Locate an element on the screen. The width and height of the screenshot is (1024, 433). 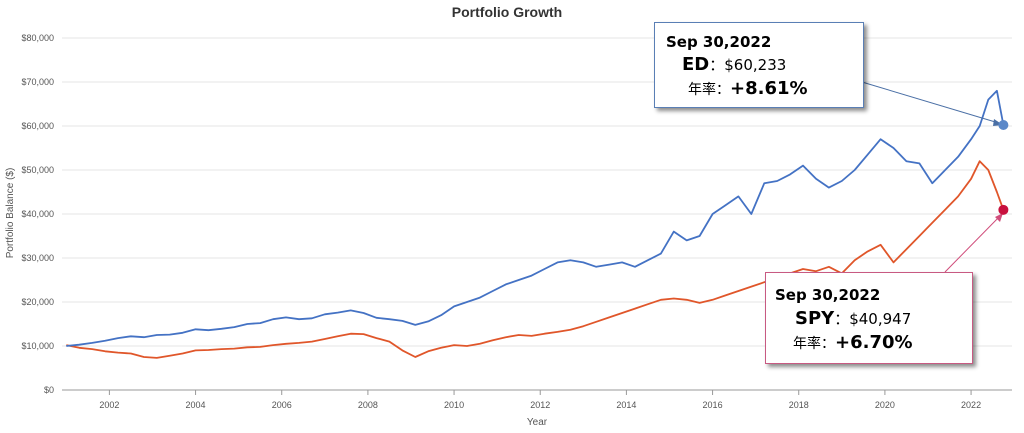
callout-ed-value: $60,233 is located at coordinates (755, 65).